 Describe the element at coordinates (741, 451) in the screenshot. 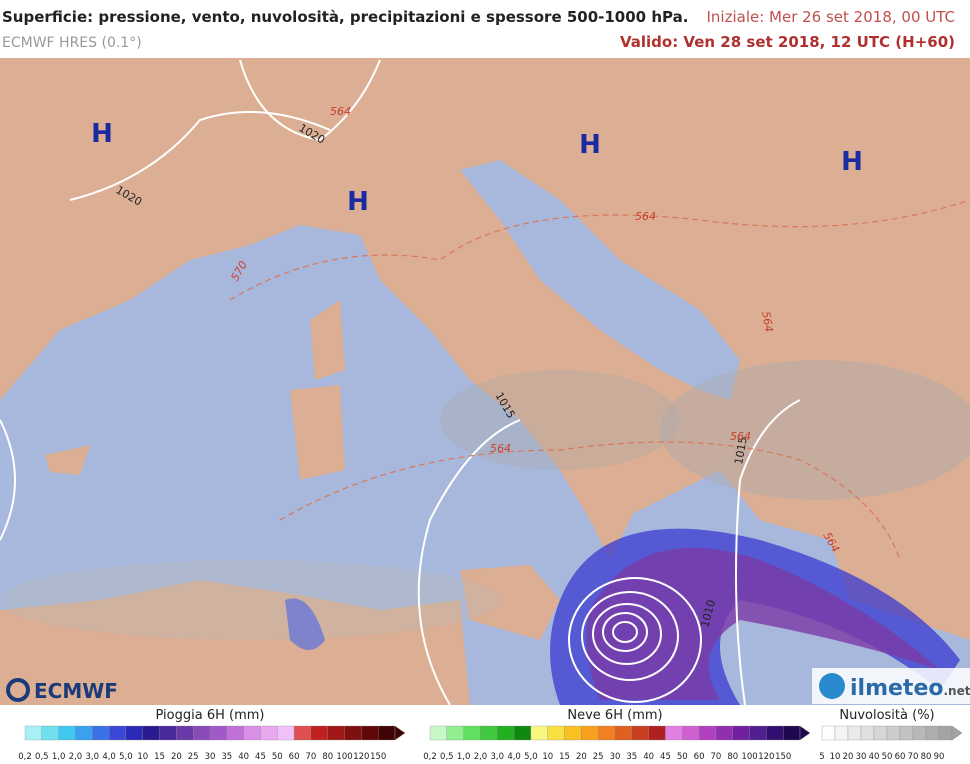

I see `isobar-label: 1015` at that location.